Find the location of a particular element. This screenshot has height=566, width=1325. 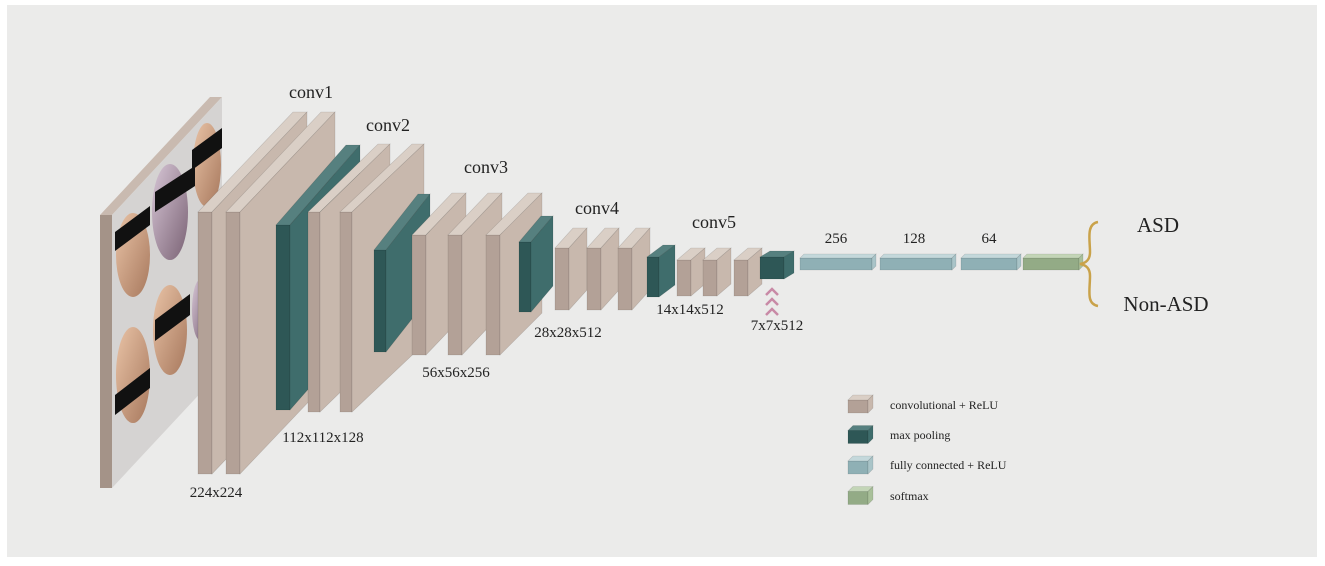

layer-label: conv1 is located at coordinates (311, 92).